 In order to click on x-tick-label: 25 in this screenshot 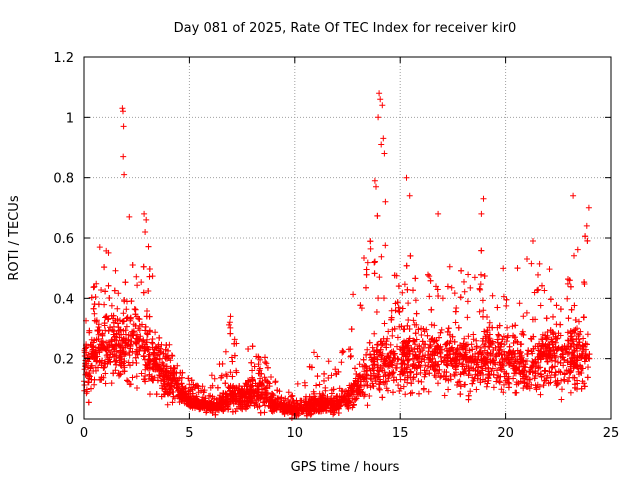, I will do `click(611, 433)`.